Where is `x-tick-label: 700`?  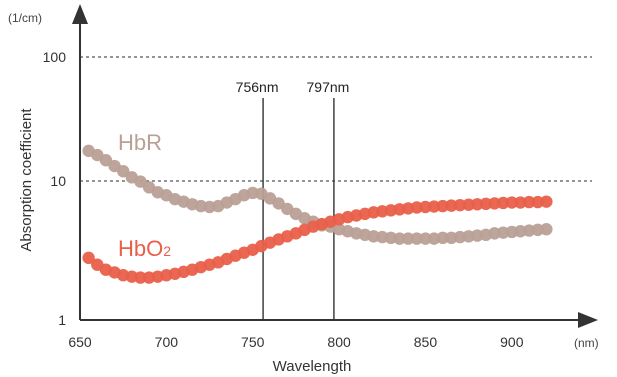 x-tick-label: 700 is located at coordinates (167, 342).